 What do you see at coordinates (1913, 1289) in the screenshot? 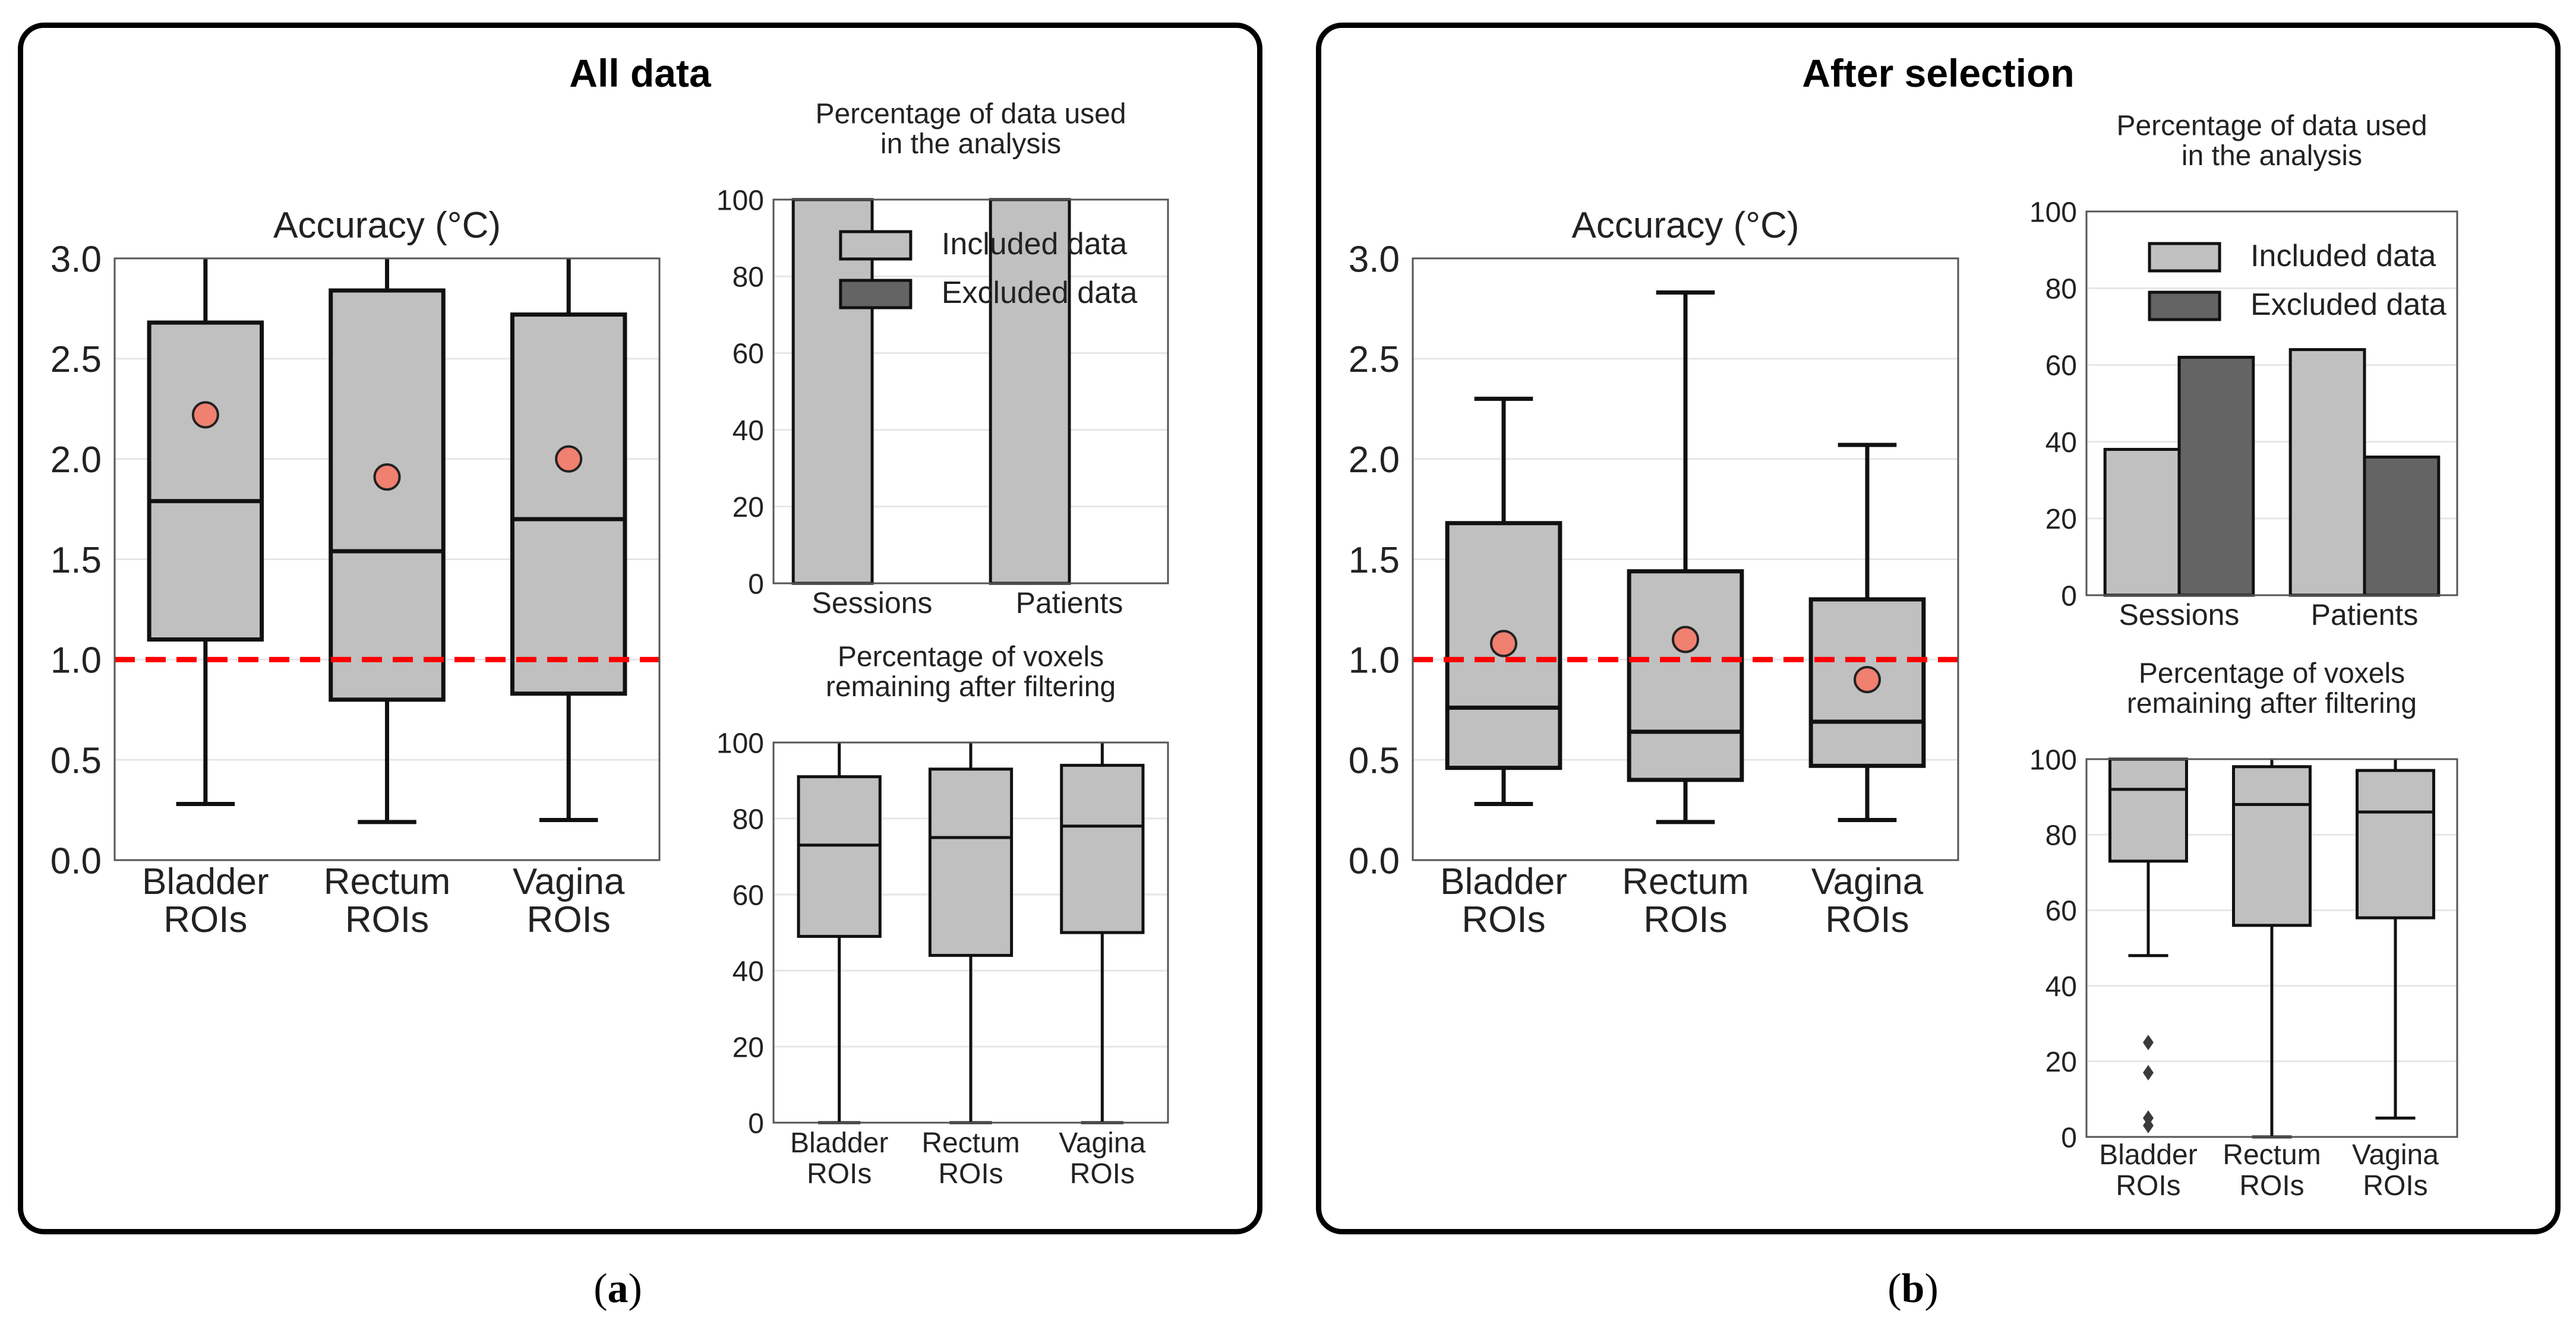
I see `caption-label: b` at bounding box center [1913, 1289].